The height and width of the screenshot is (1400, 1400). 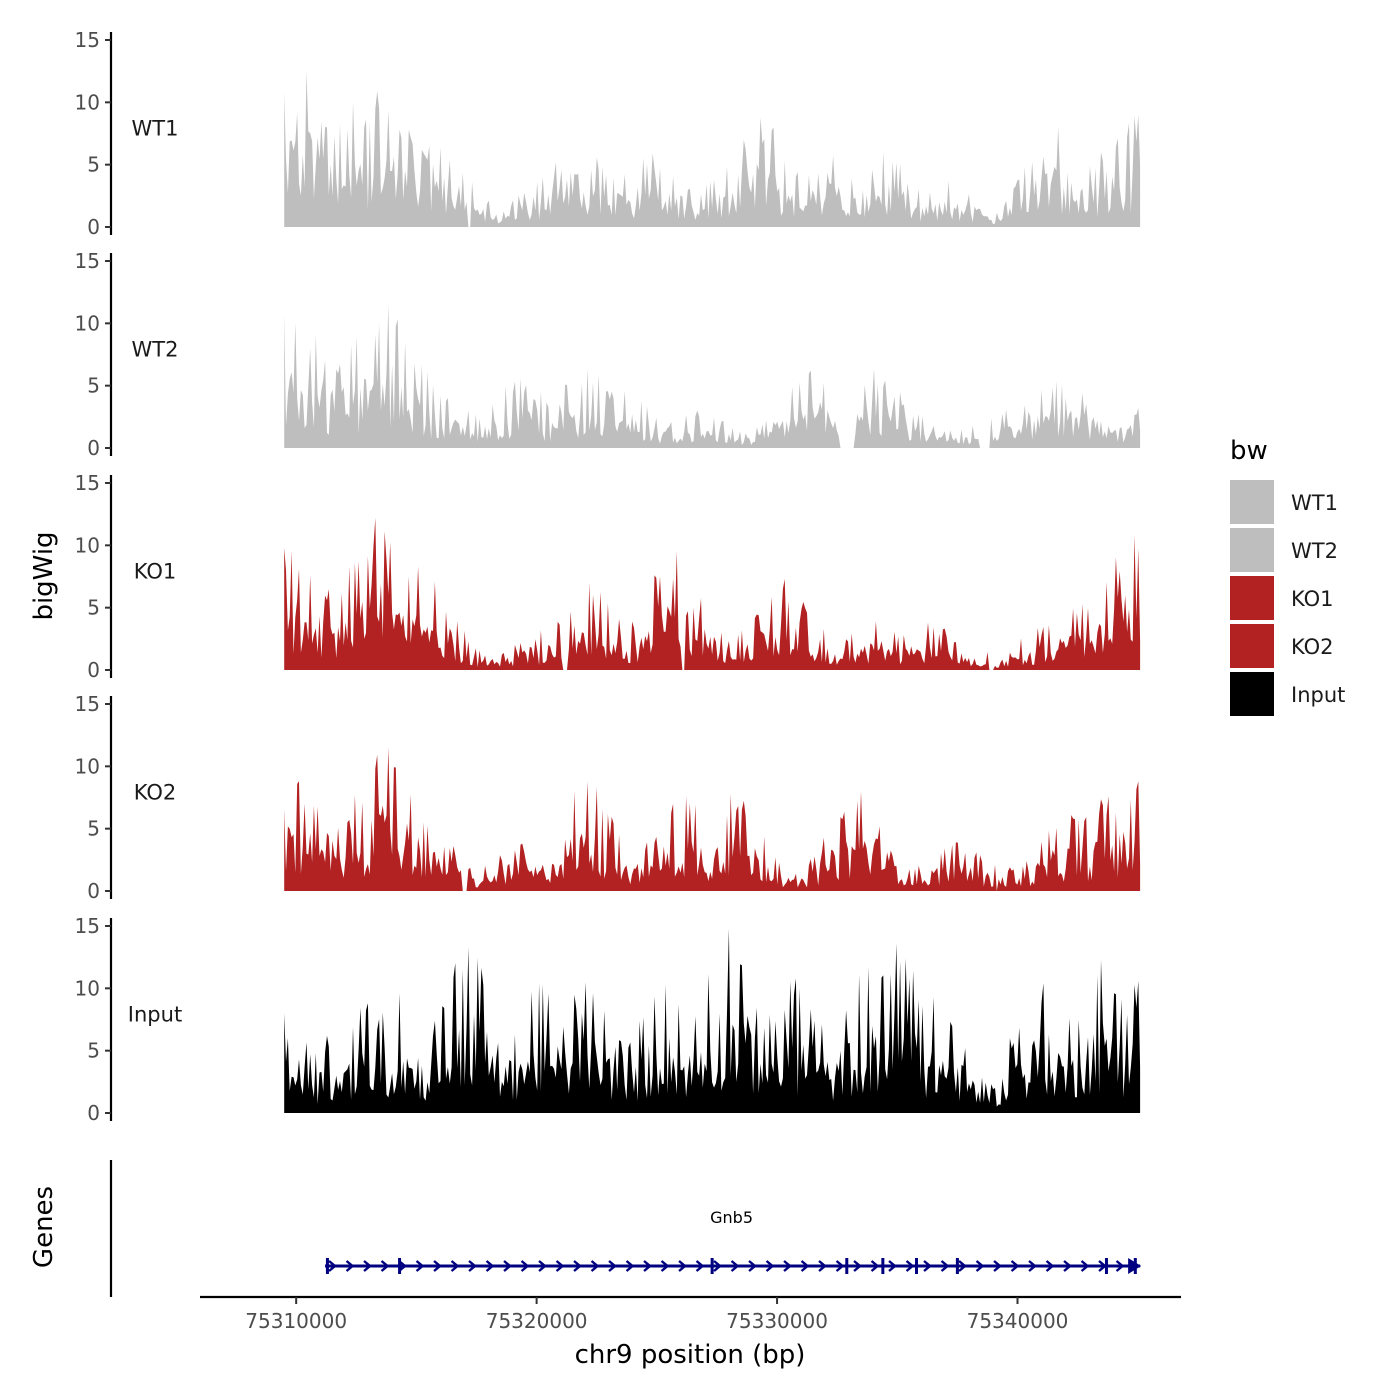 I want to click on track-label-wt1: WT1, so click(x=155, y=129).